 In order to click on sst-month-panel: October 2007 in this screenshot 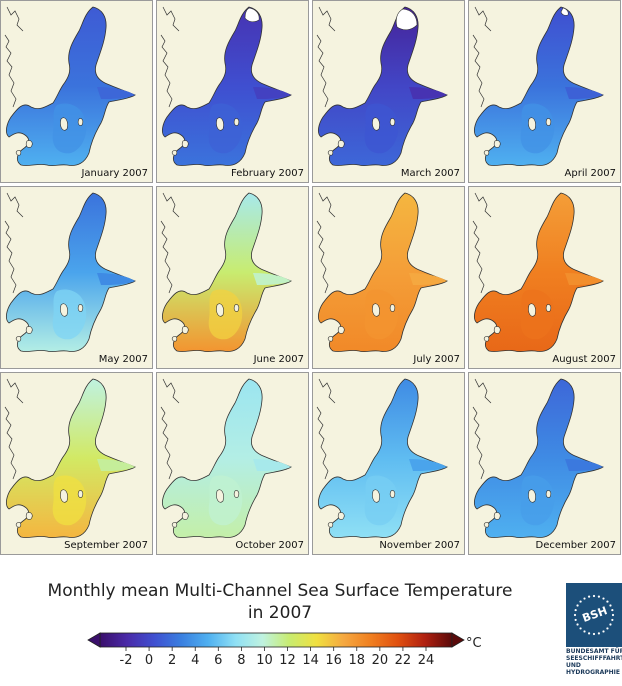, I will do `click(232, 463)`.